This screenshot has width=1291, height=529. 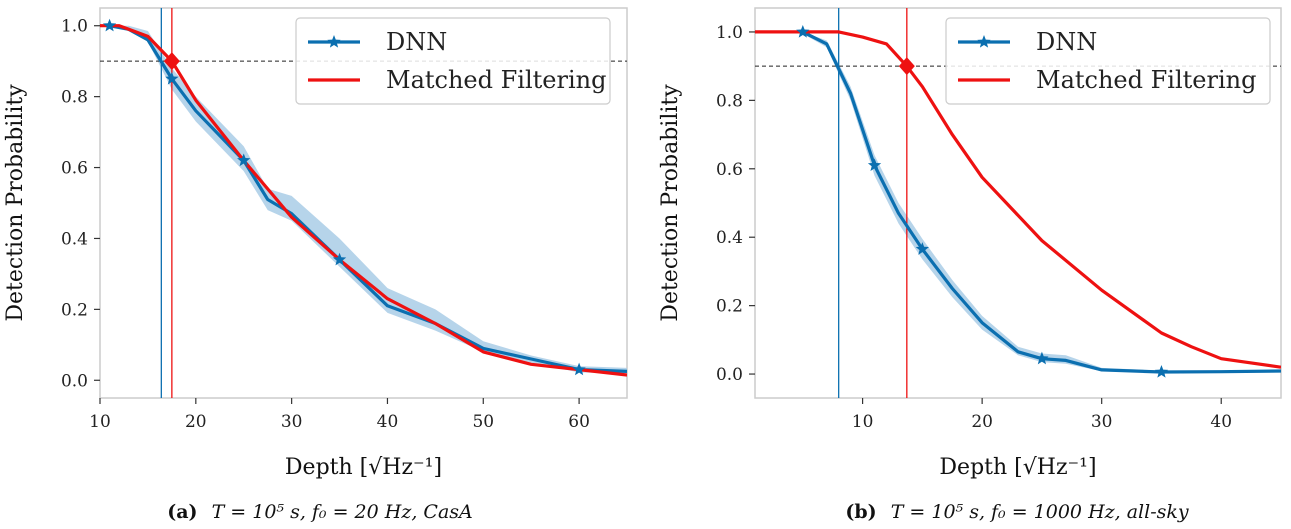 I want to click on x-tick-label: 50, so click(x=483, y=422).